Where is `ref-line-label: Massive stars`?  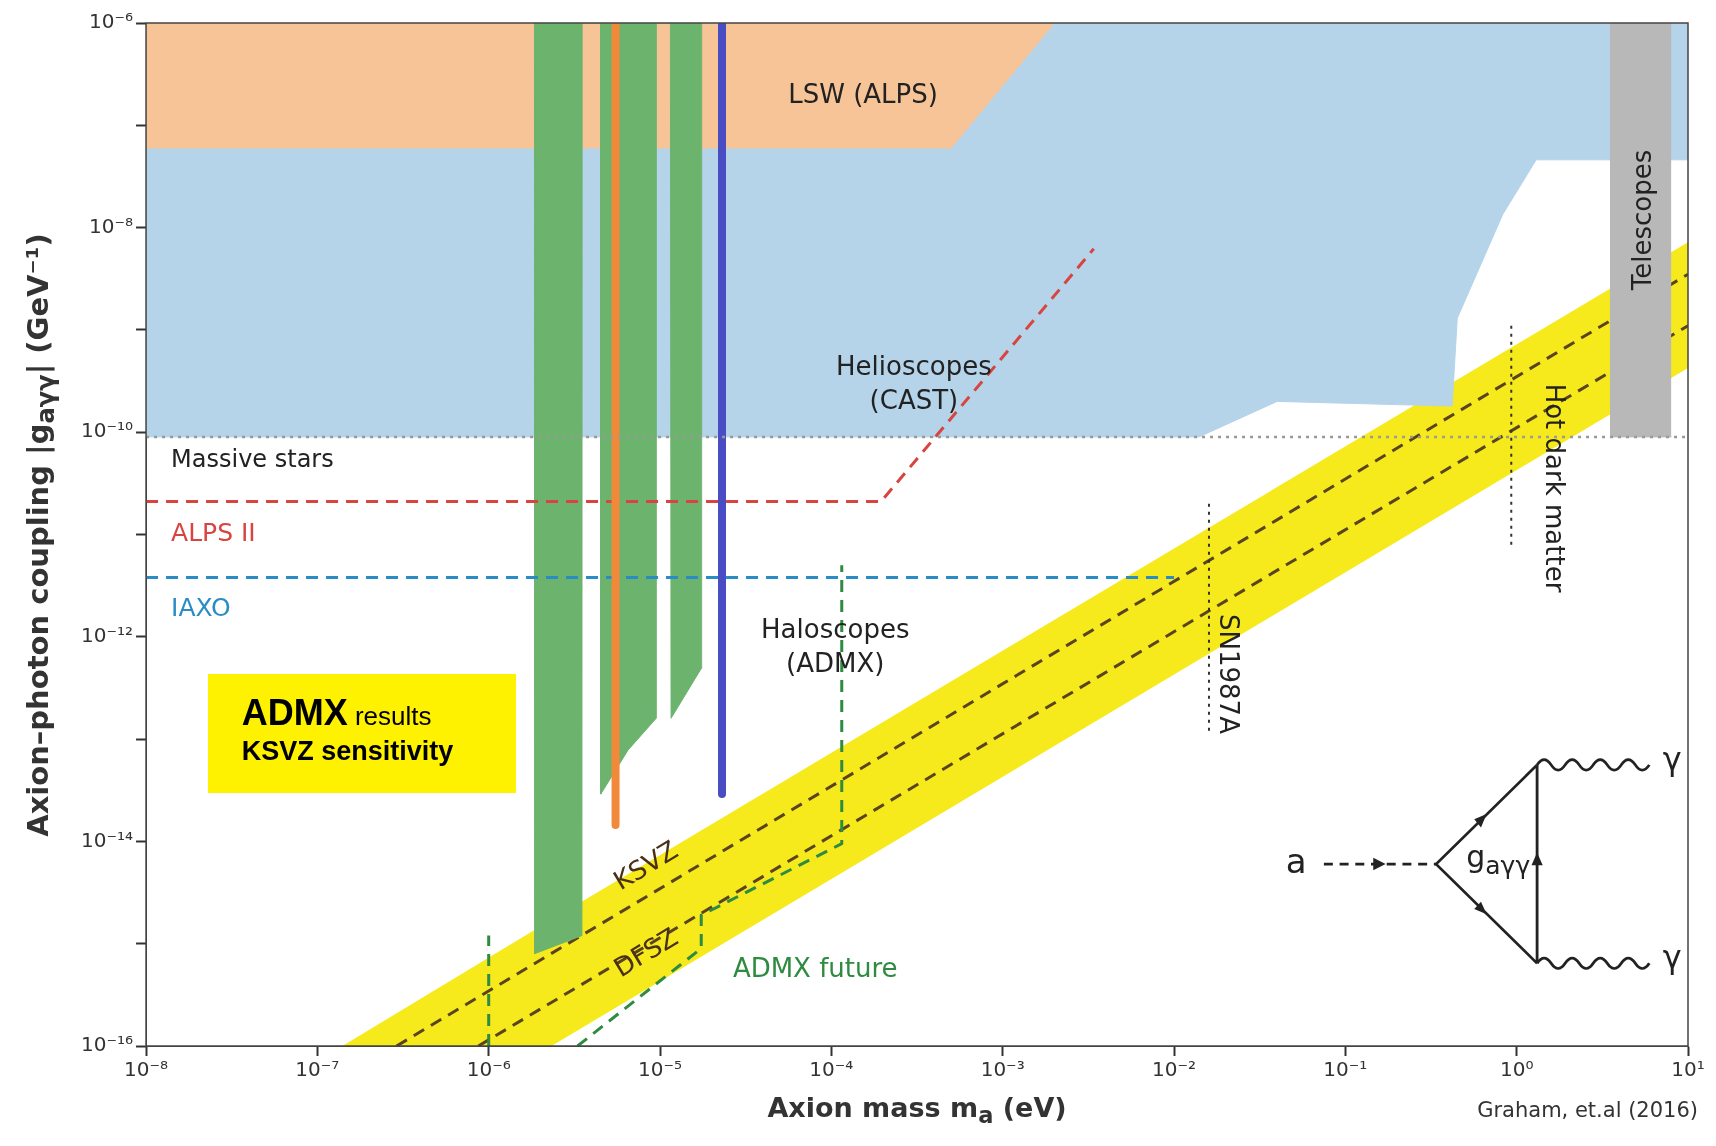 ref-line-label: Massive stars is located at coordinates (252, 459).